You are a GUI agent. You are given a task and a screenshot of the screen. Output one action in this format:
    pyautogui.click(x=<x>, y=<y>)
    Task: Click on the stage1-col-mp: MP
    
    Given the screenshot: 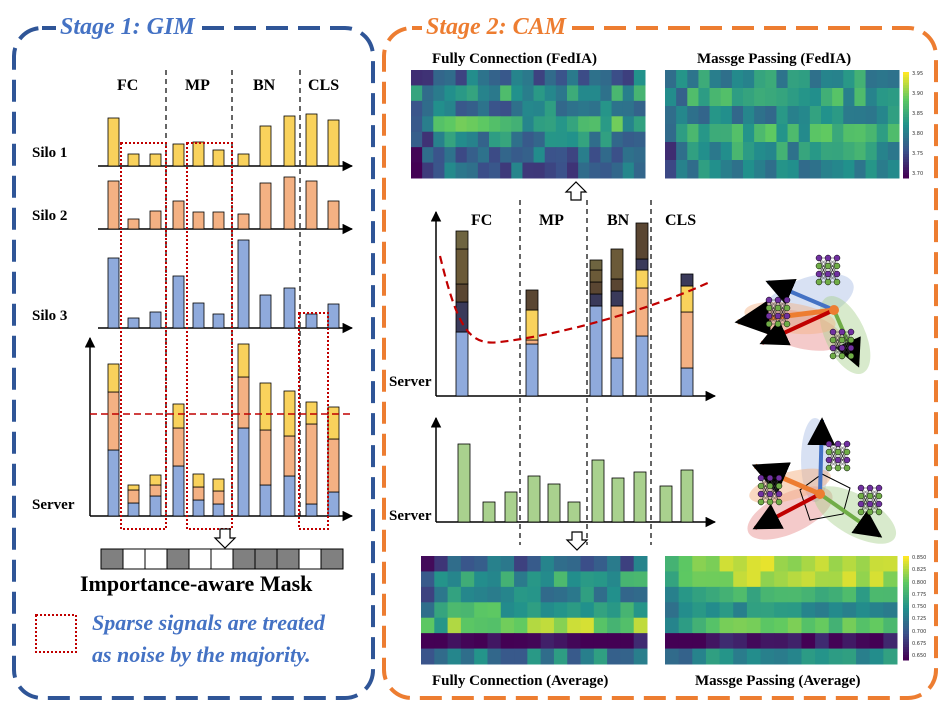 What is the action you would take?
    pyautogui.click(x=197, y=85)
    